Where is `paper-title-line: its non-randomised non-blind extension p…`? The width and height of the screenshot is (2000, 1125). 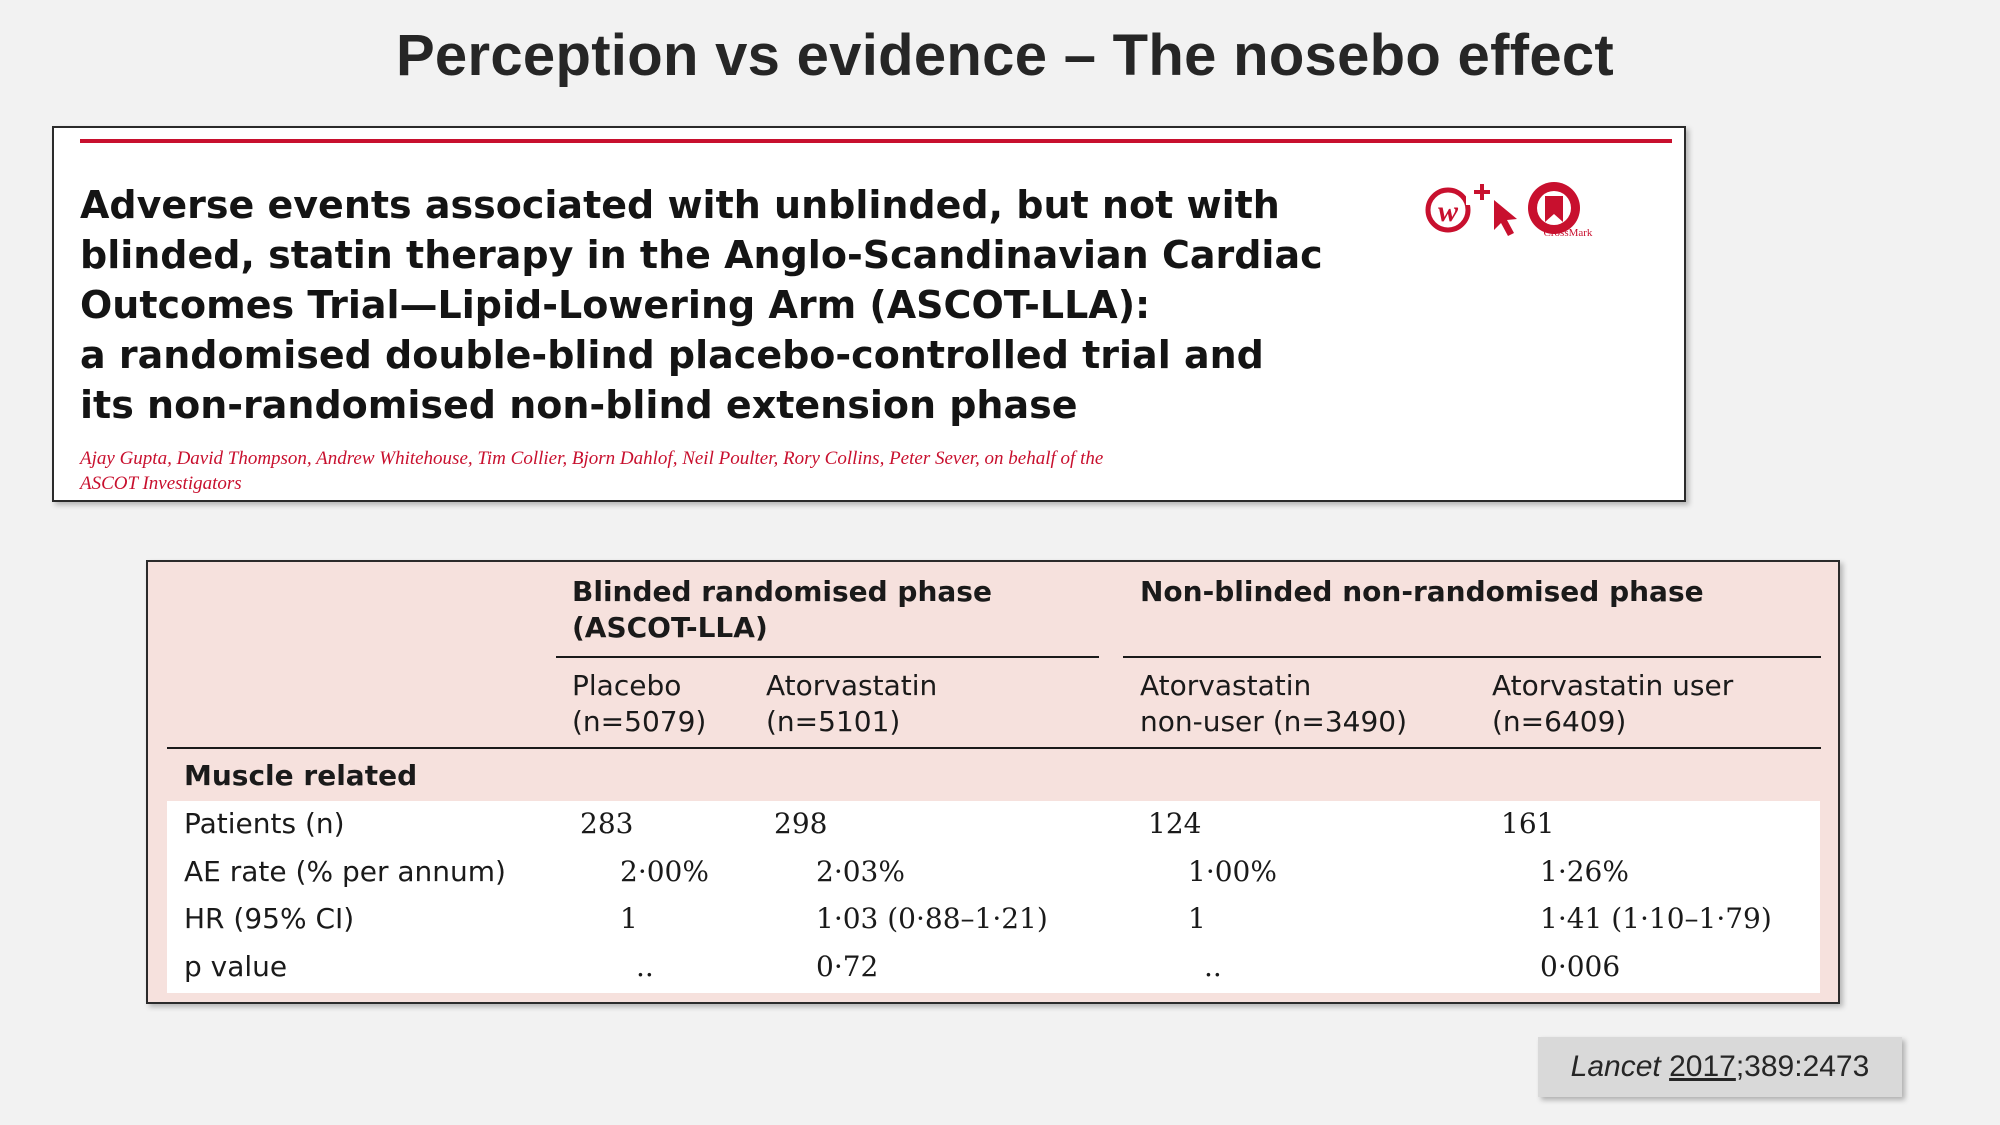
paper-title-line: its non-randomised non-blind extension p… is located at coordinates (579, 405).